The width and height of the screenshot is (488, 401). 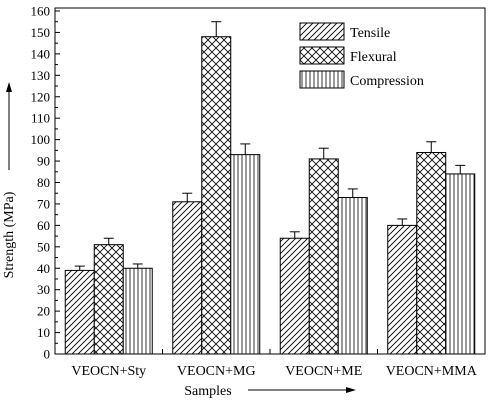 What do you see at coordinates (322, 31) in the screenshot?
I see `legend-swatch-tensile` at bounding box center [322, 31].